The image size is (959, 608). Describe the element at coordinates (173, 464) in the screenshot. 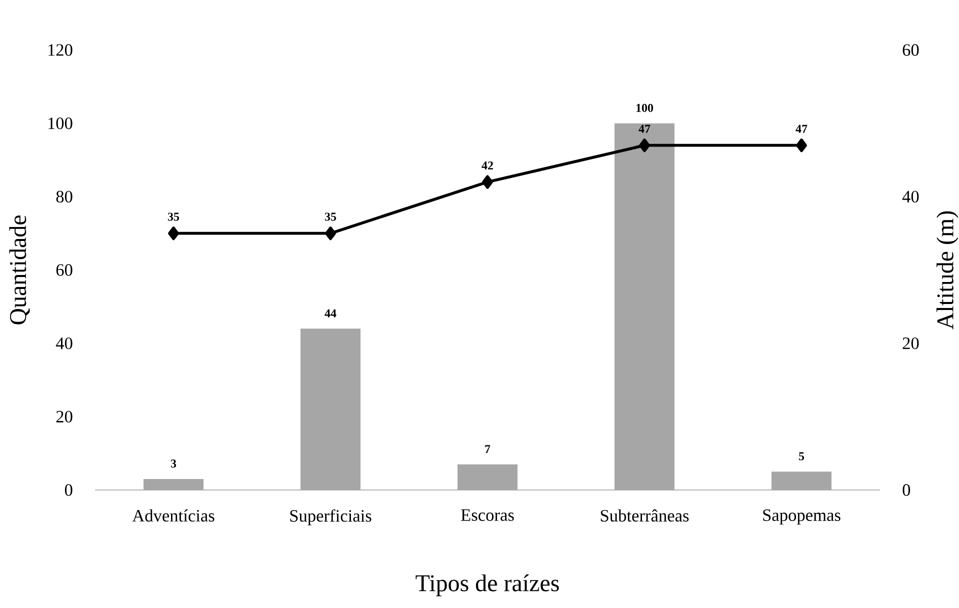

I see `data-label: 3` at that location.